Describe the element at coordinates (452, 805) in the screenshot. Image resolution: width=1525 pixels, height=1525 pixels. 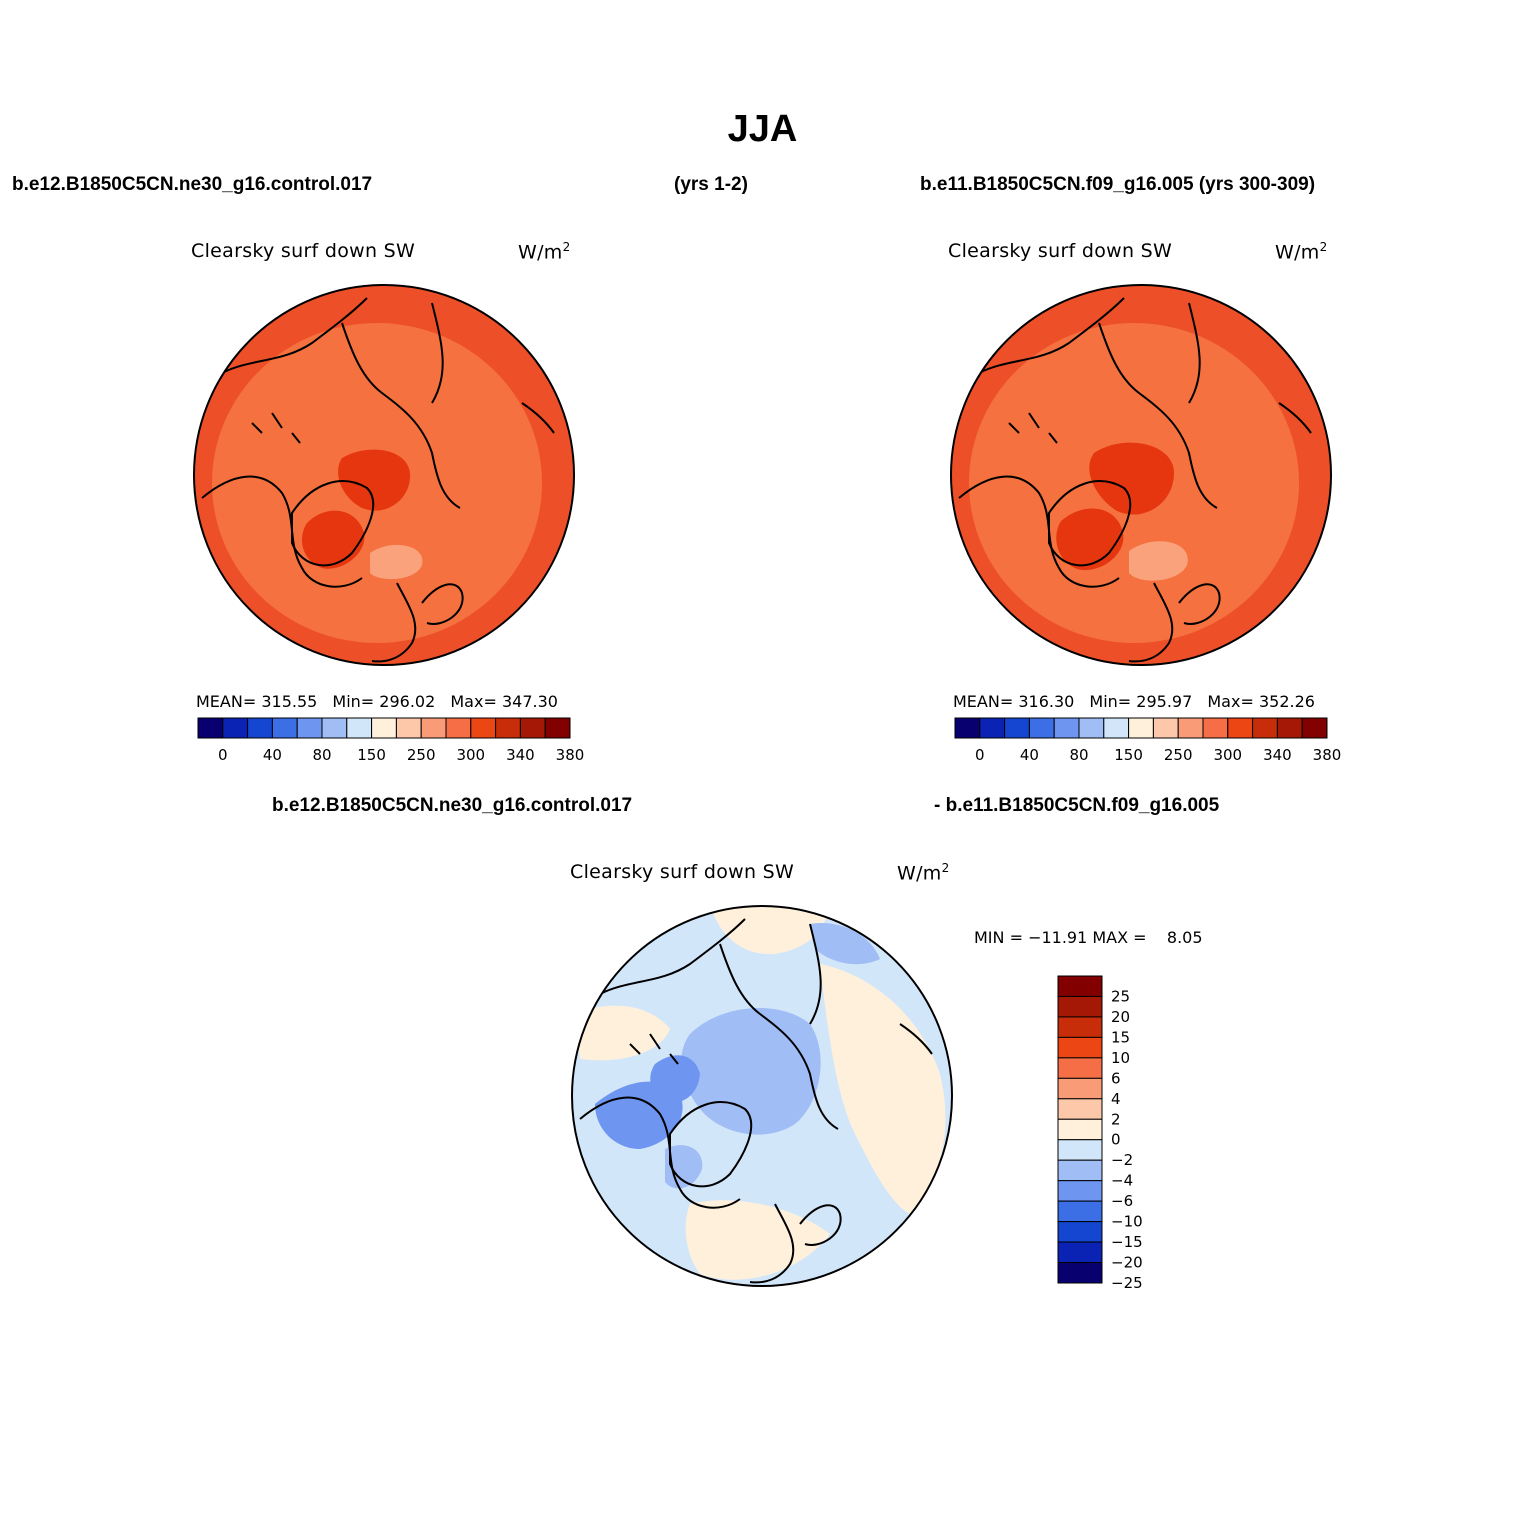
I see `diff-left-header: b.e12.B1850C5CN.ne30_g16.control.017` at that location.